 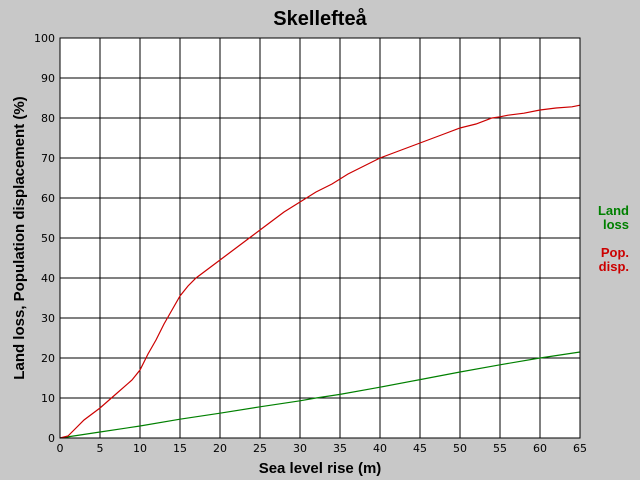 What do you see at coordinates (48, 358) in the screenshot?
I see `y-tick-label: 20` at bounding box center [48, 358].